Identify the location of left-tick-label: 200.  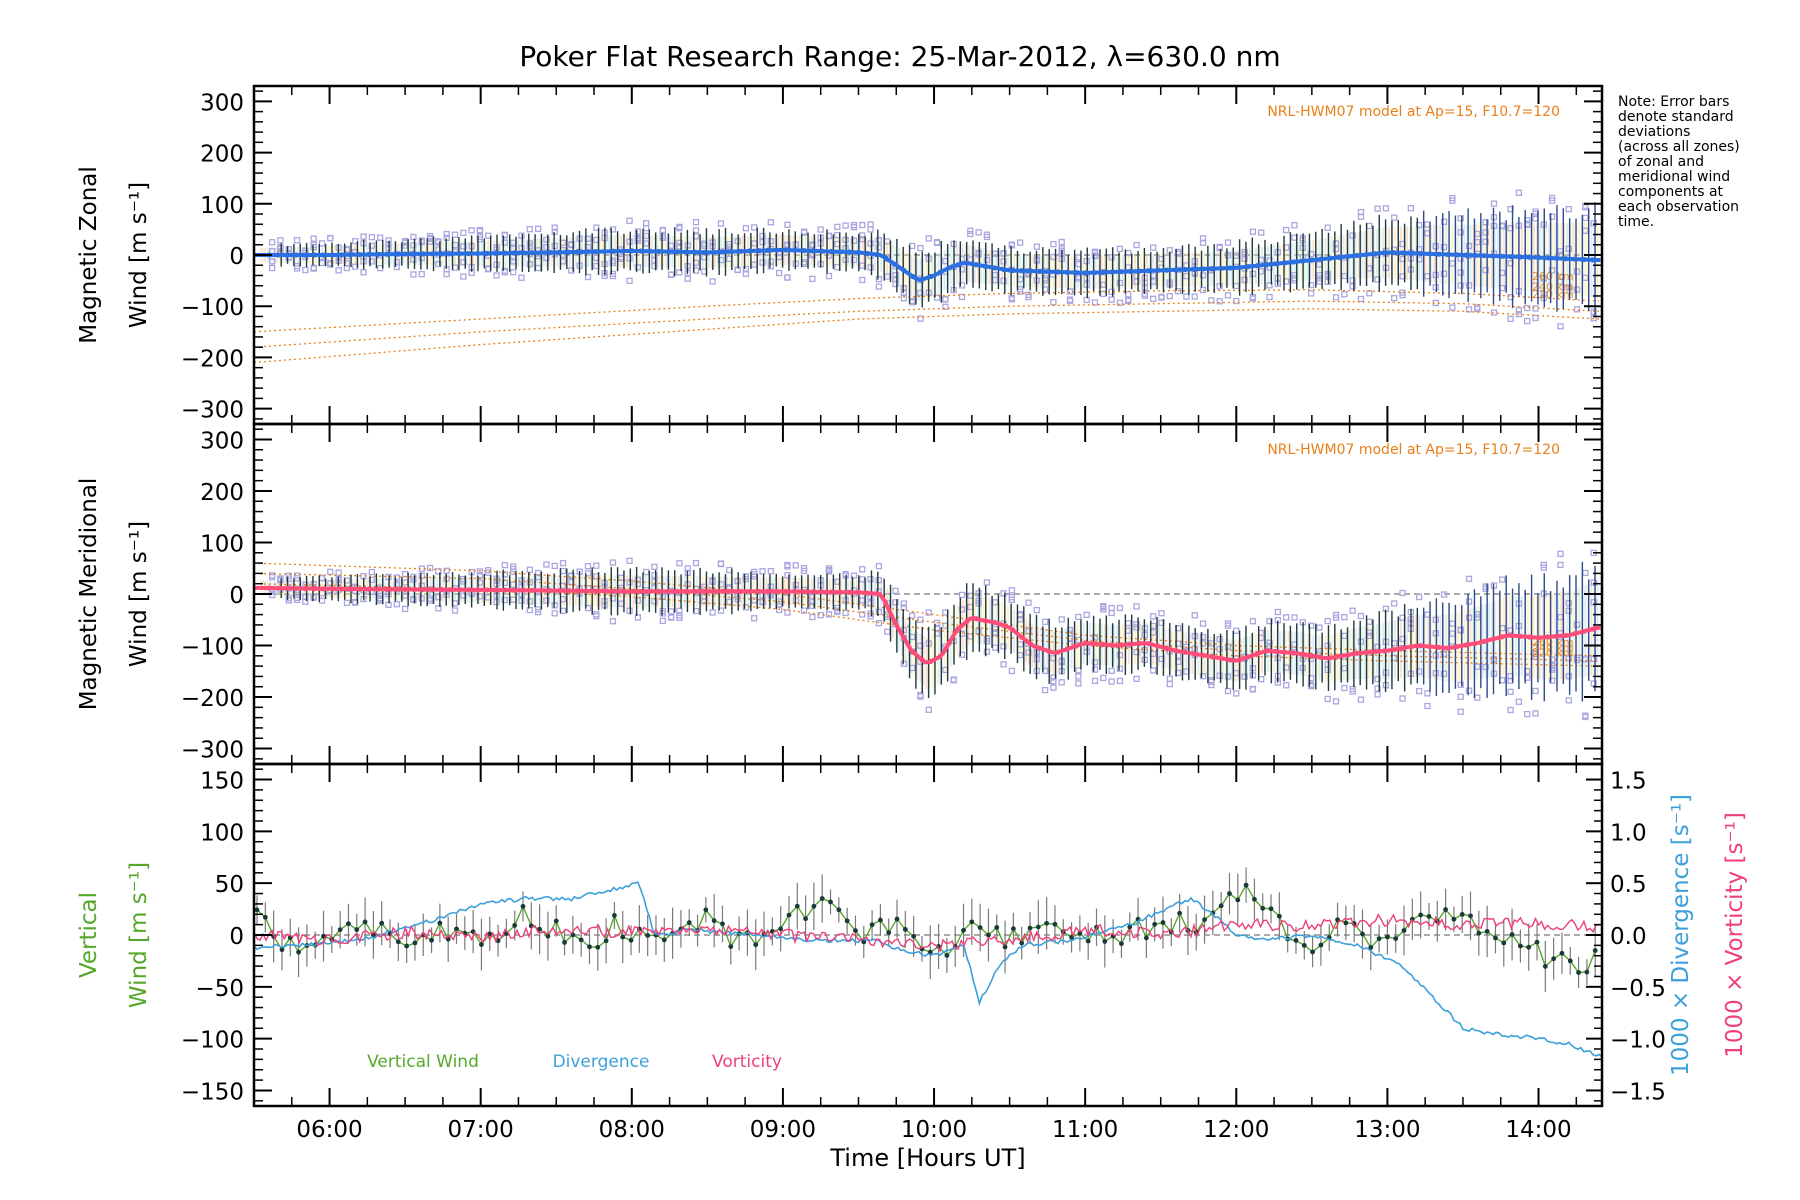
(222, 155).